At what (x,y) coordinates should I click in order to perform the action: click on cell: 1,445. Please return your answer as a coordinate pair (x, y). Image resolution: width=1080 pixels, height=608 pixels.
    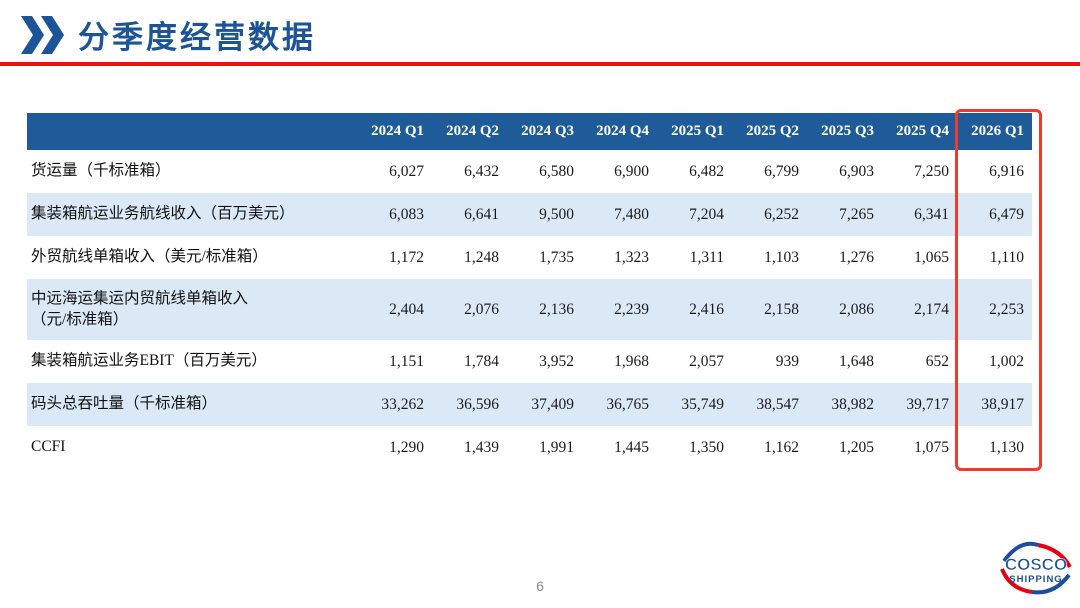
    Looking at the image, I should click on (631, 447).